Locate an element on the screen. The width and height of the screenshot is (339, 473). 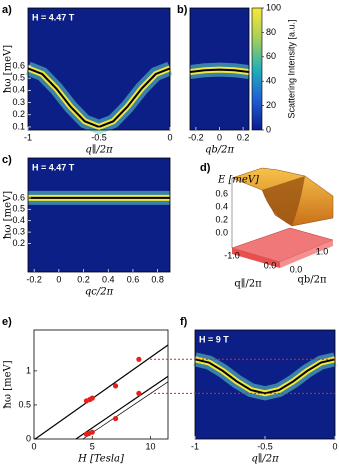
z-tick-label: 0.0 is located at coordinates (221, 232).